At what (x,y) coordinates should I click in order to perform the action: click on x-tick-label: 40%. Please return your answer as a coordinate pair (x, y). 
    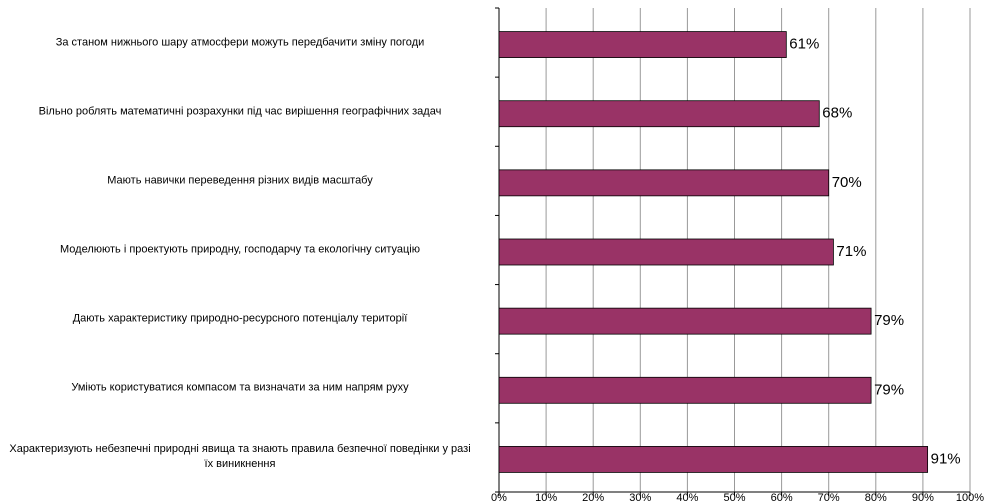
    Looking at the image, I should click on (687, 498).